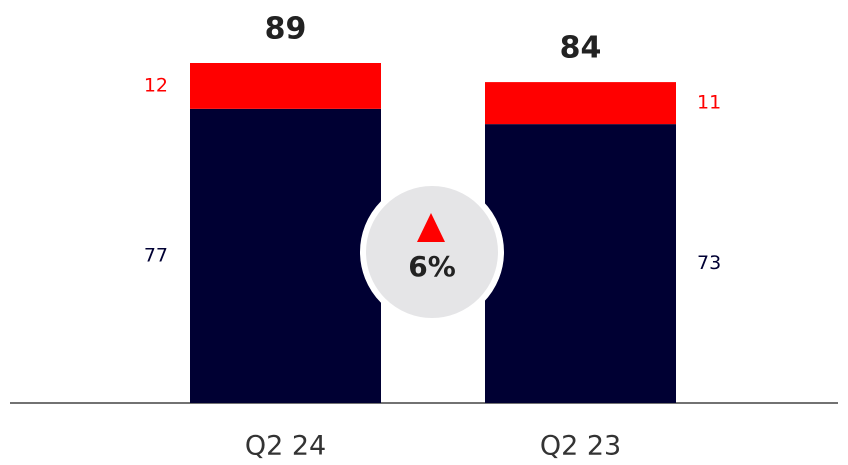  What do you see at coordinates (581, 48) in the screenshot?
I see `total-label: 84` at bounding box center [581, 48].